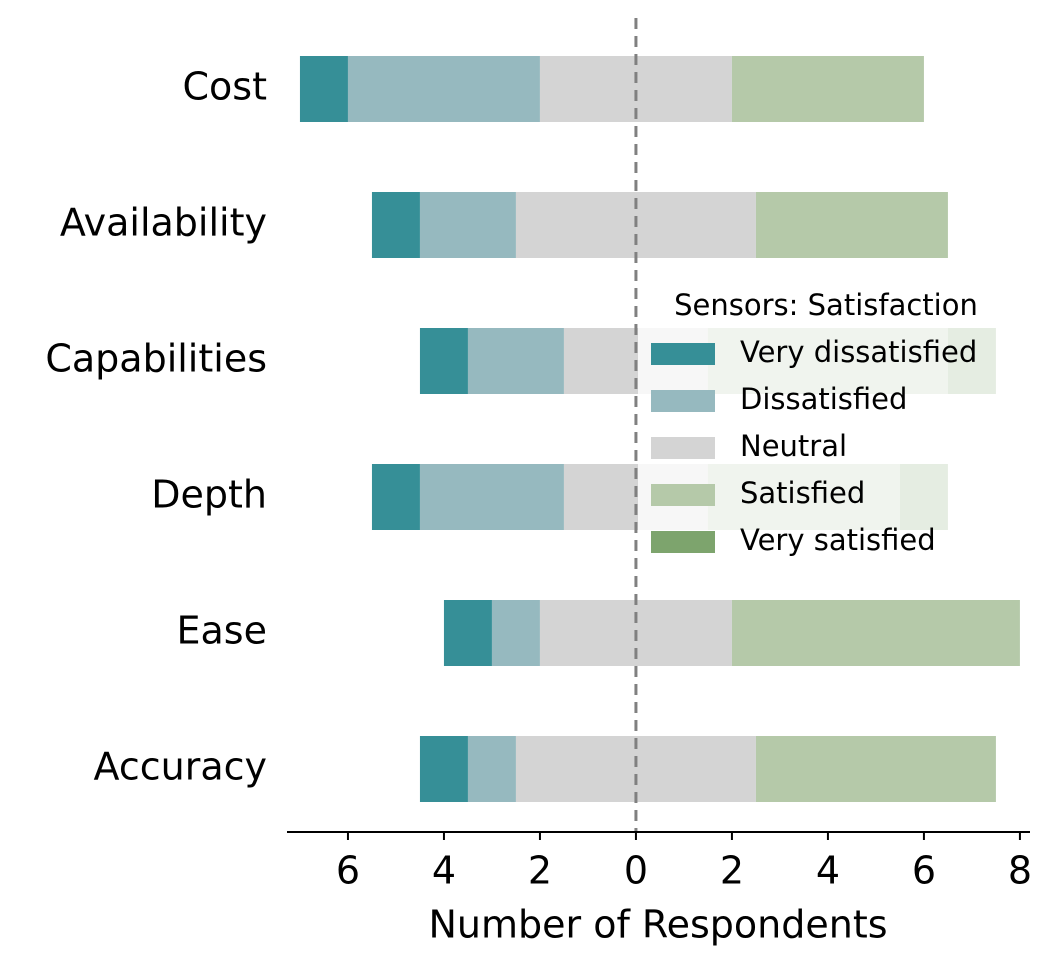 The width and height of the screenshot is (1052, 971). What do you see at coordinates (657, 925) in the screenshot?
I see `x-axis-label: Number of Respondents` at bounding box center [657, 925].